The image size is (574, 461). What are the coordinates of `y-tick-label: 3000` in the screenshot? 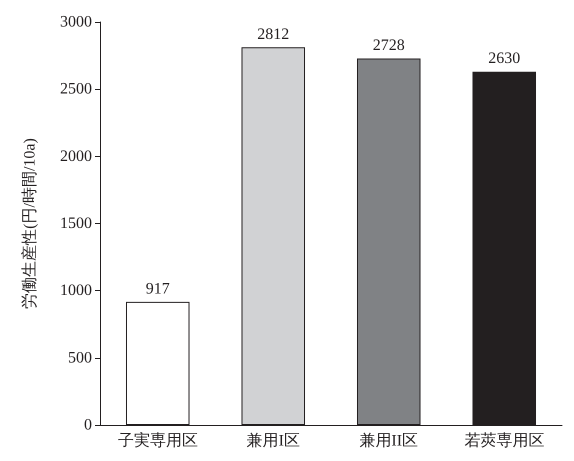 It's located at (76, 22).